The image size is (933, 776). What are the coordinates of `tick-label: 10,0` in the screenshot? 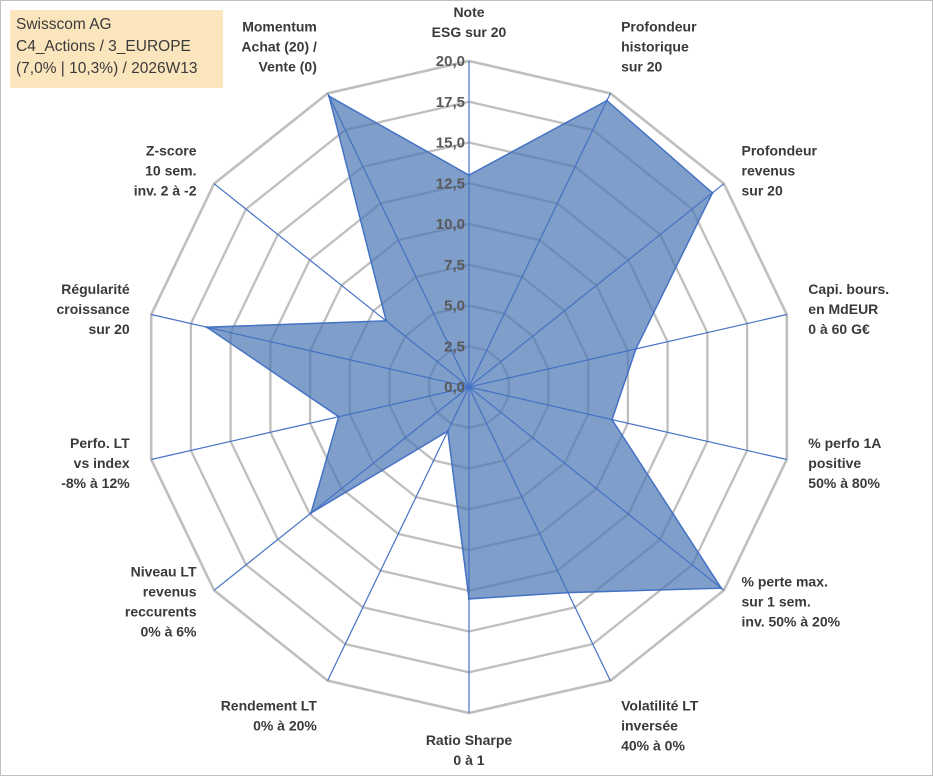 It's located at (450, 224).